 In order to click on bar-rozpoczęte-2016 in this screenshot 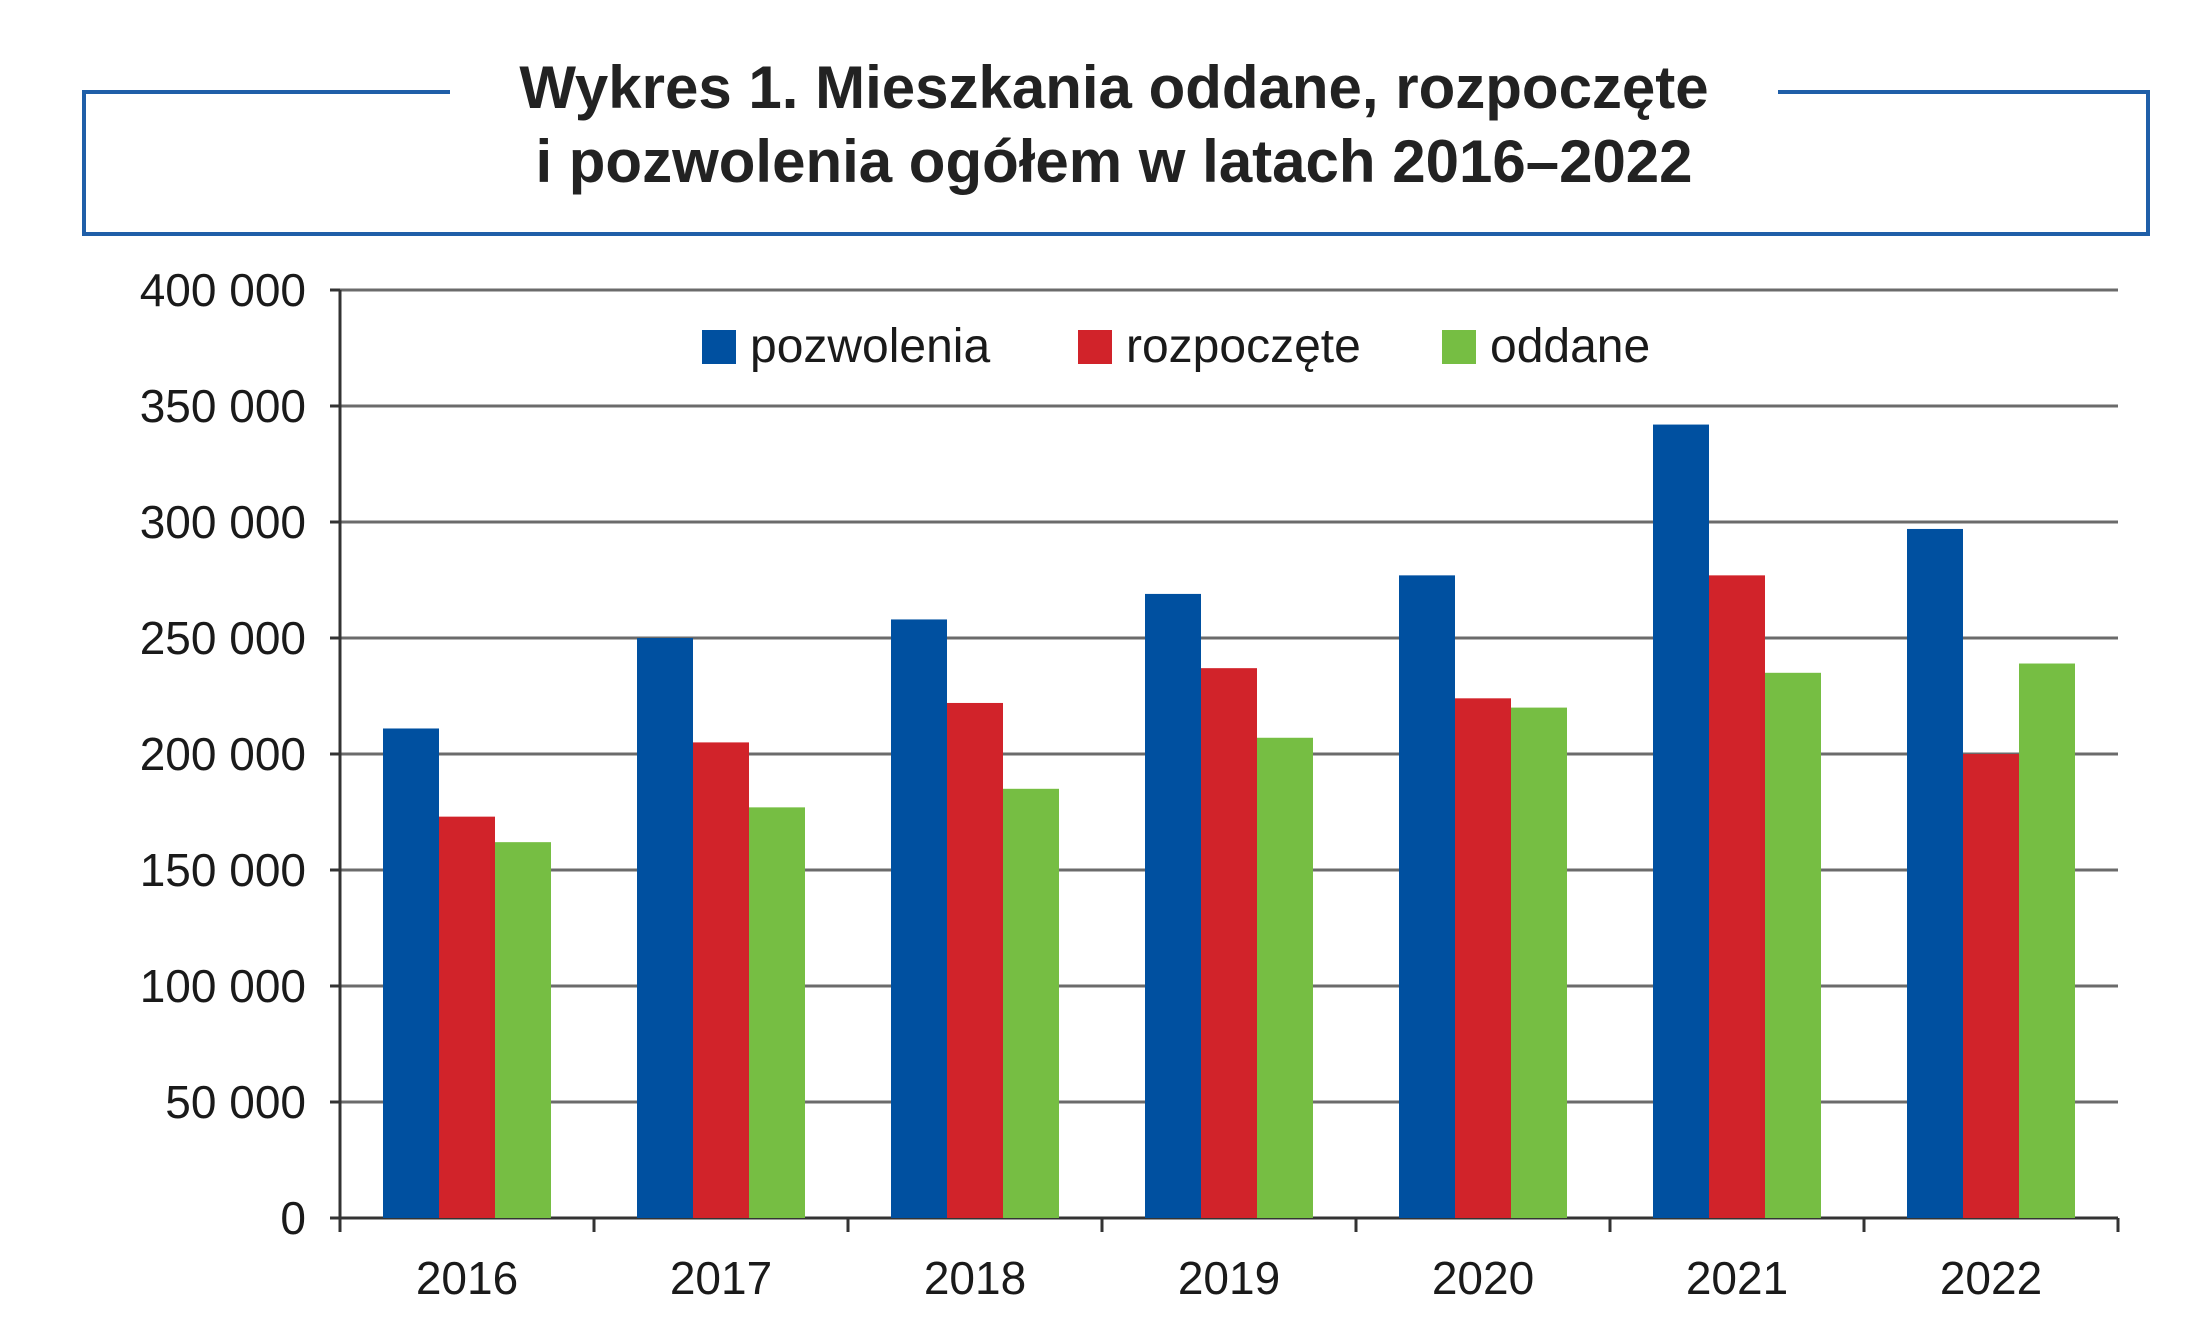, I will do `click(467, 1017)`.